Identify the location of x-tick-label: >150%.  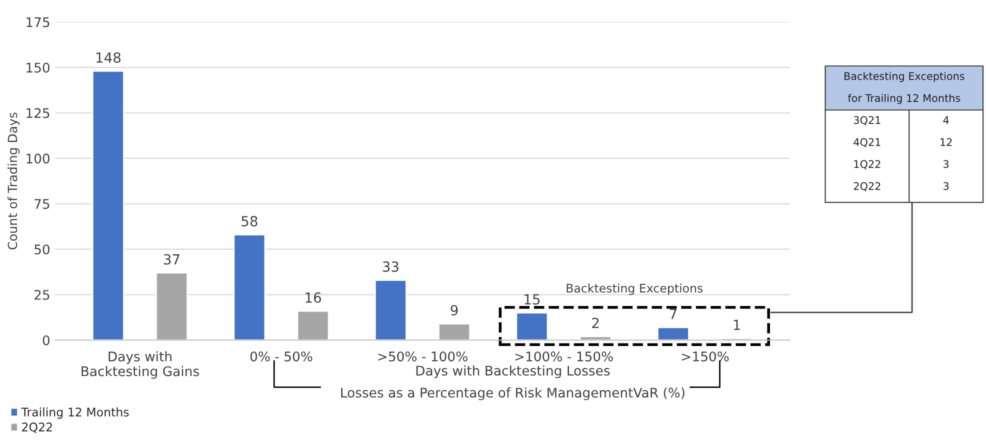
(705, 356).